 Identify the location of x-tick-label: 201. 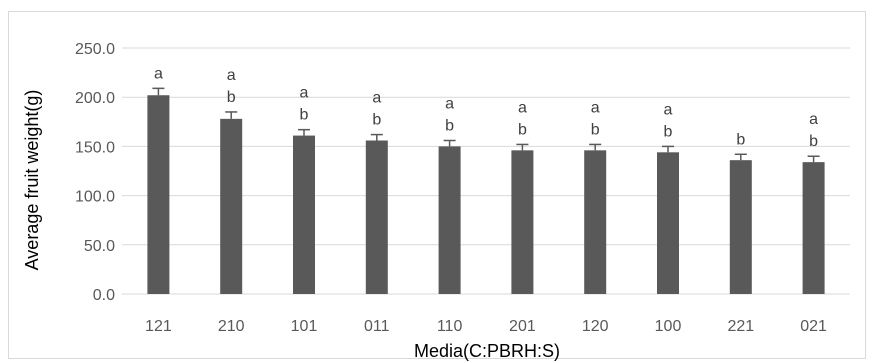
(522, 326).